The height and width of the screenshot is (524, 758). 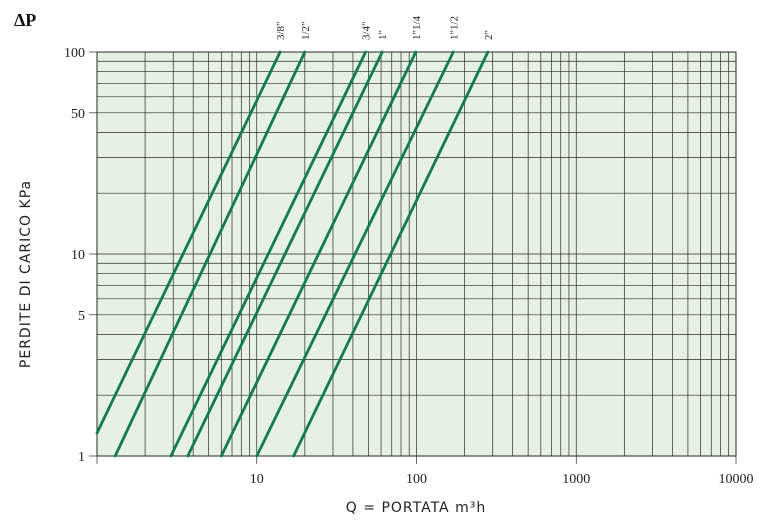 What do you see at coordinates (417, 27) in the screenshot?
I see `series-label: 1"1/4` at bounding box center [417, 27].